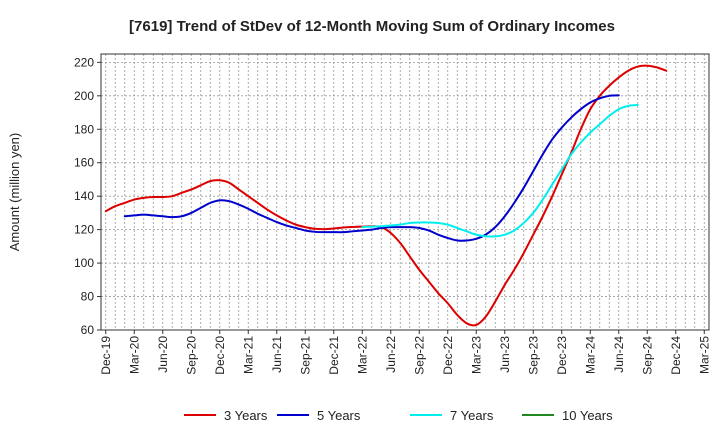 The height and width of the screenshot is (440, 720). Describe the element at coordinates (84, 163) in the screenshot. I see `y-tick-label: 160` at that location.